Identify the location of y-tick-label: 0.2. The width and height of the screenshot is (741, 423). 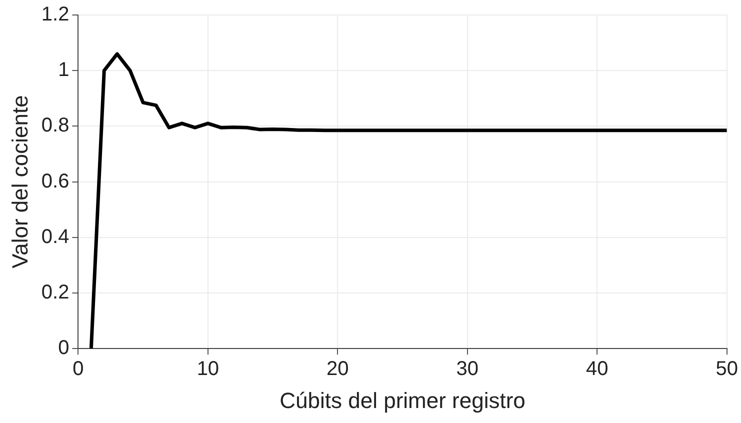
(55, 293).